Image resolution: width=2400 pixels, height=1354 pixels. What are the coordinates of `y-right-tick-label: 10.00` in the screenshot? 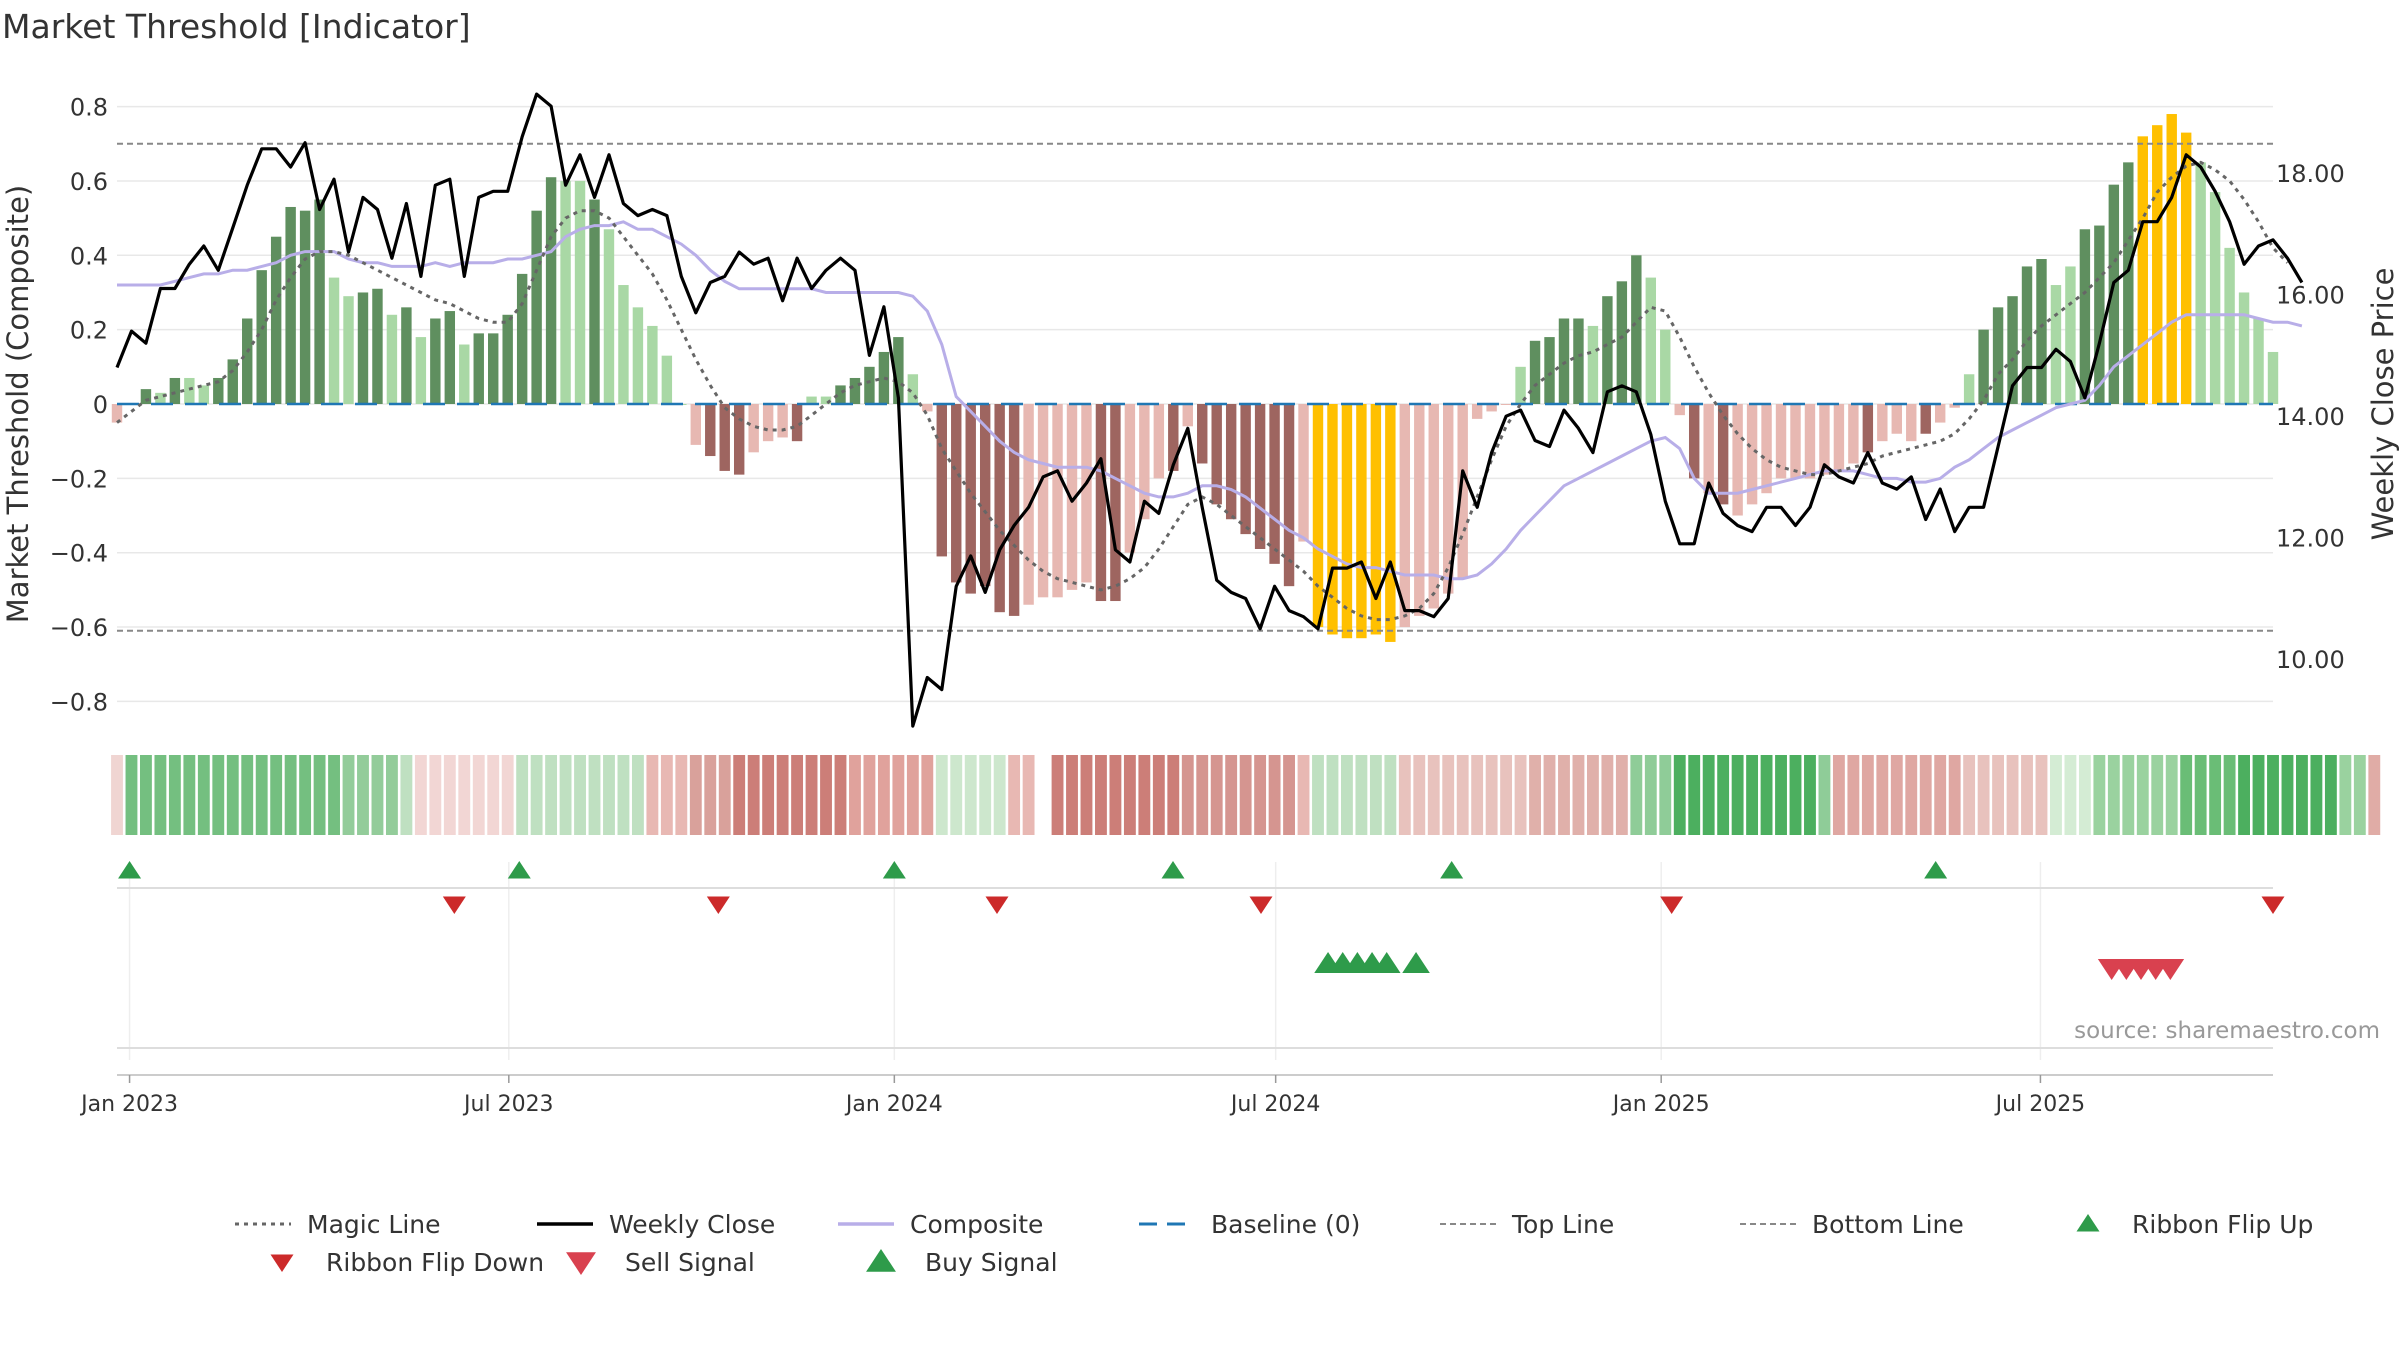 It's located at (2310, 660).